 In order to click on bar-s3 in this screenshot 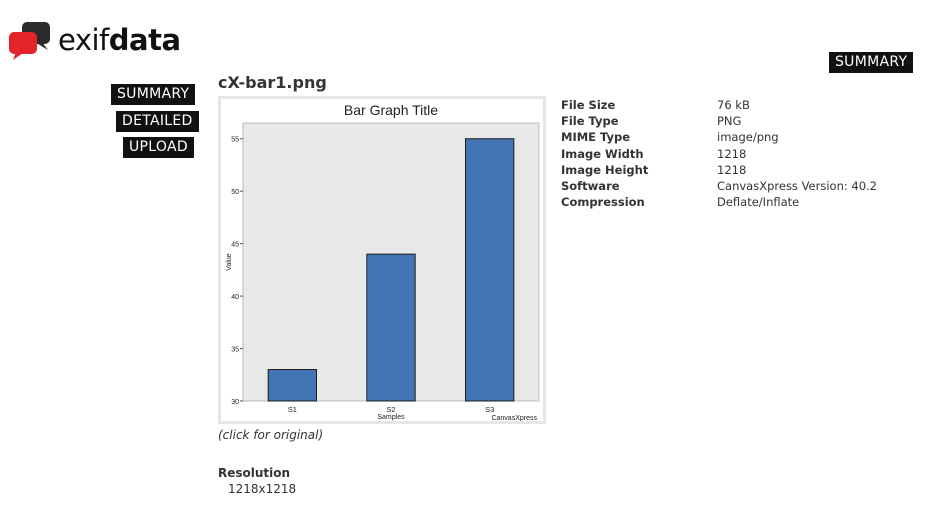, I will do `click(489, 270)`.